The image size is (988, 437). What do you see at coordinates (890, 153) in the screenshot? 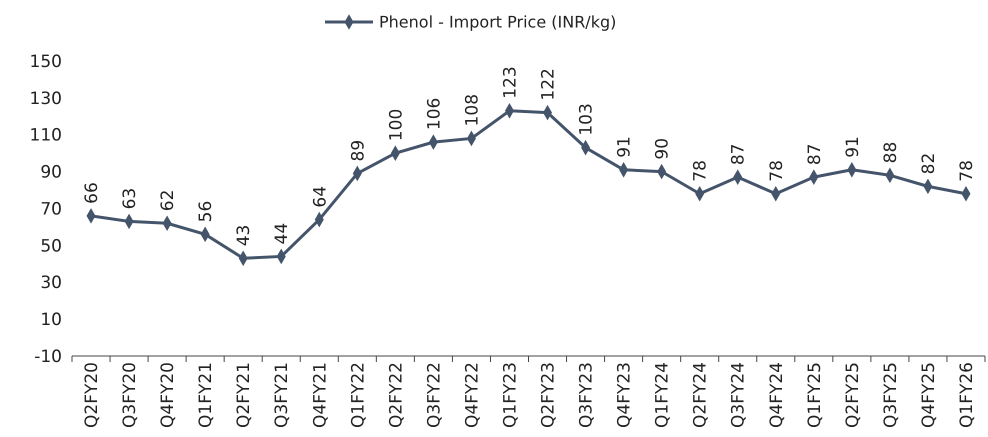
I see `data-label: 88` at bounding box center [890, 153].